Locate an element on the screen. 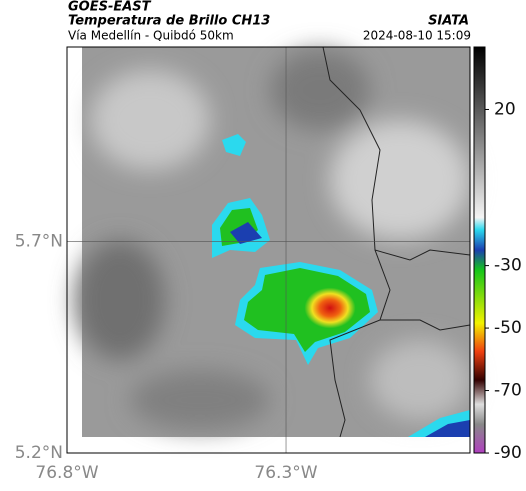 The image size is (526, 491). colorbar-tick-label: -70 is located at coordinates (508, 391).